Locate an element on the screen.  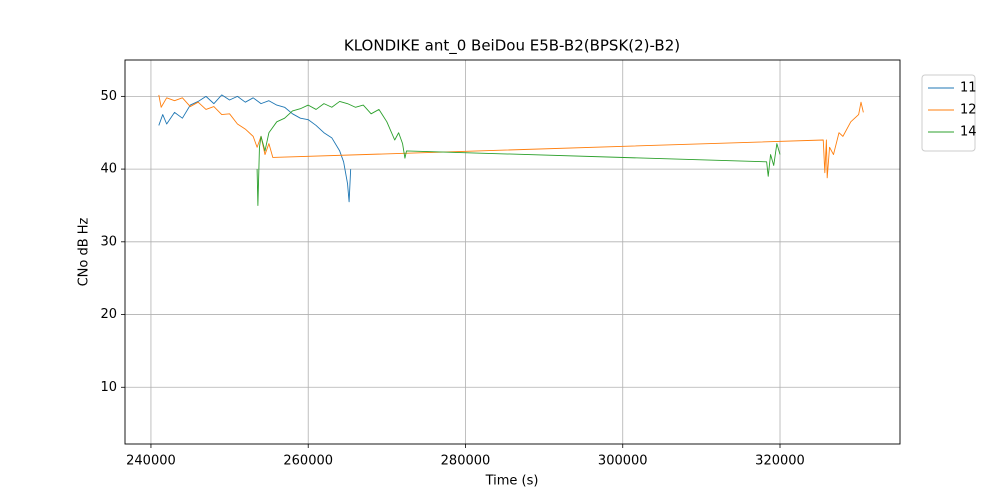
x-axis-label: Time (s) is located at coordinates (512, 481).